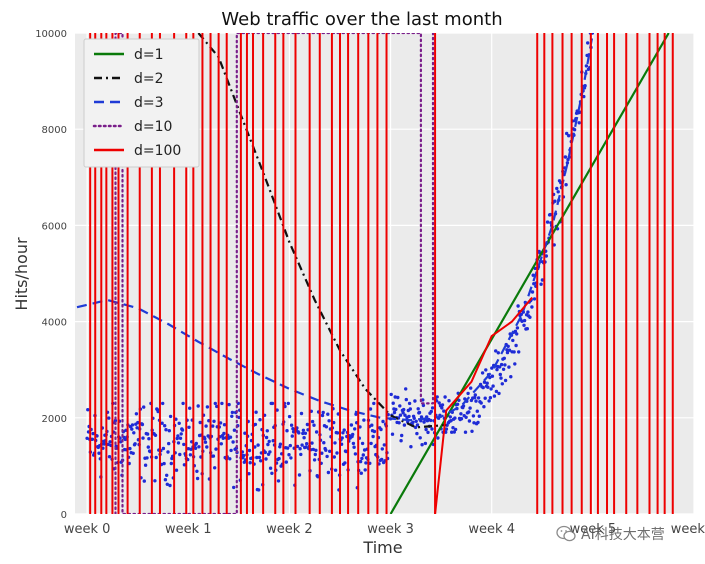  I want to click on watermark-text: AI科技大本营, so click(623, 535).